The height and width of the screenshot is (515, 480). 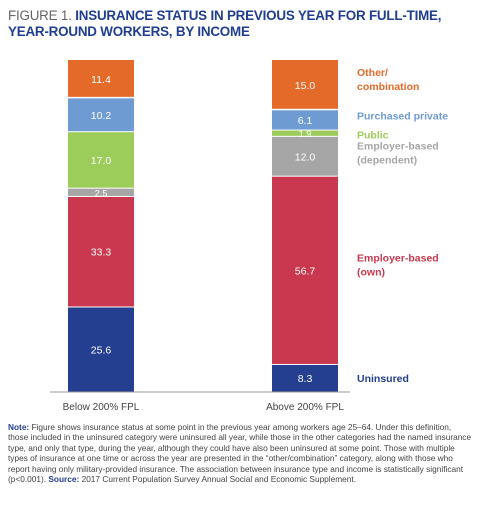 I want to click on data-label: 1.9, so click(x=305, y=134).